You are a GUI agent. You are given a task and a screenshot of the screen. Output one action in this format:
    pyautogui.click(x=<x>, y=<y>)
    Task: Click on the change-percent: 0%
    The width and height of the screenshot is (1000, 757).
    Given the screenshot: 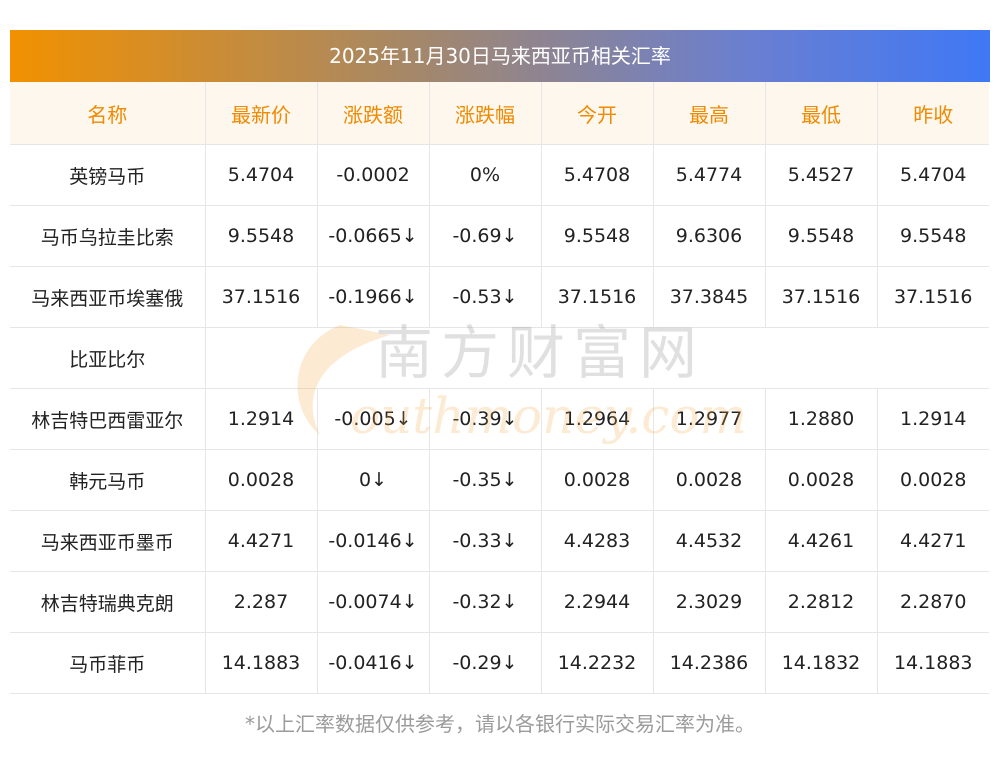 What is the action you would take?
    pyautogui.click(x=484, y=175)
    